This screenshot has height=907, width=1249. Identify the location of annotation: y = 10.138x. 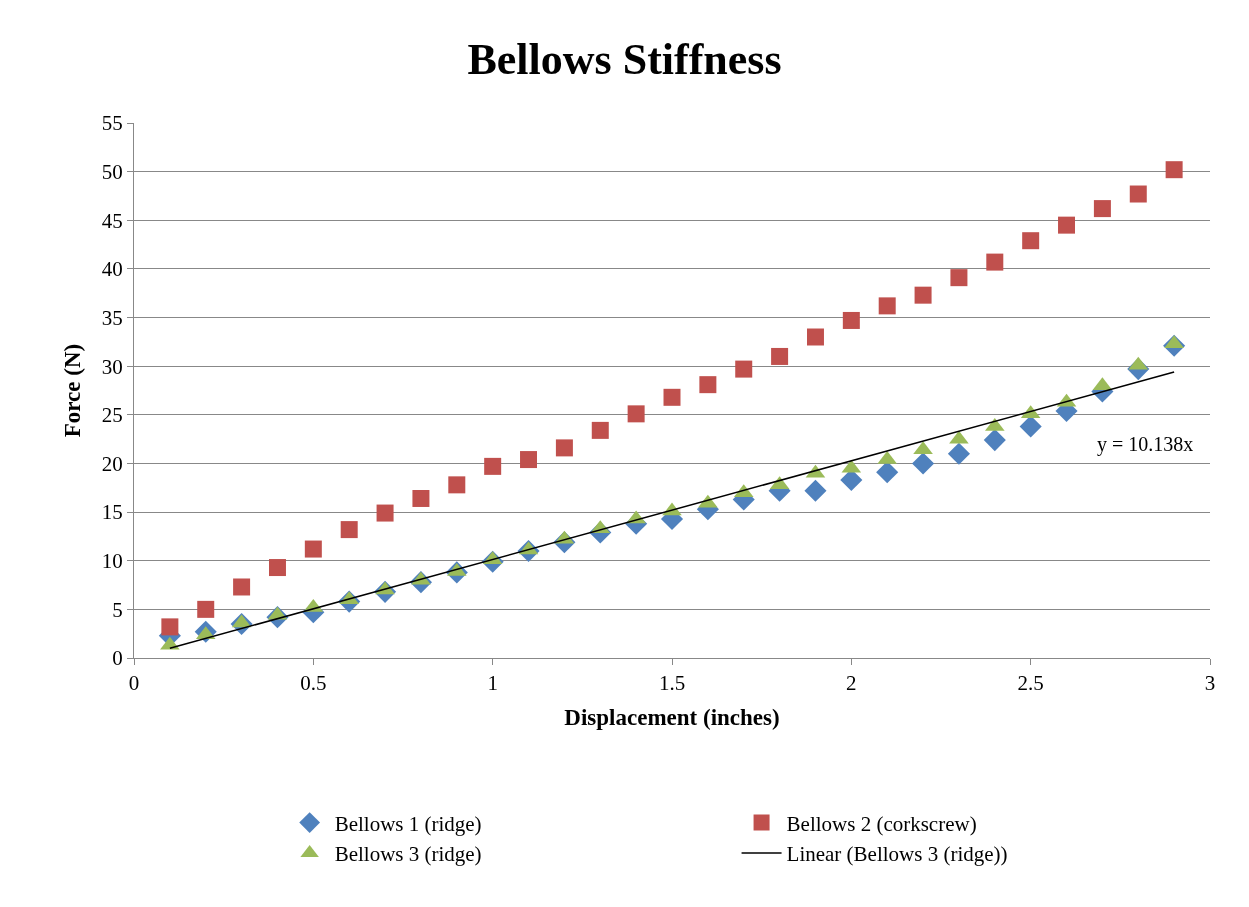
(1145, 444).